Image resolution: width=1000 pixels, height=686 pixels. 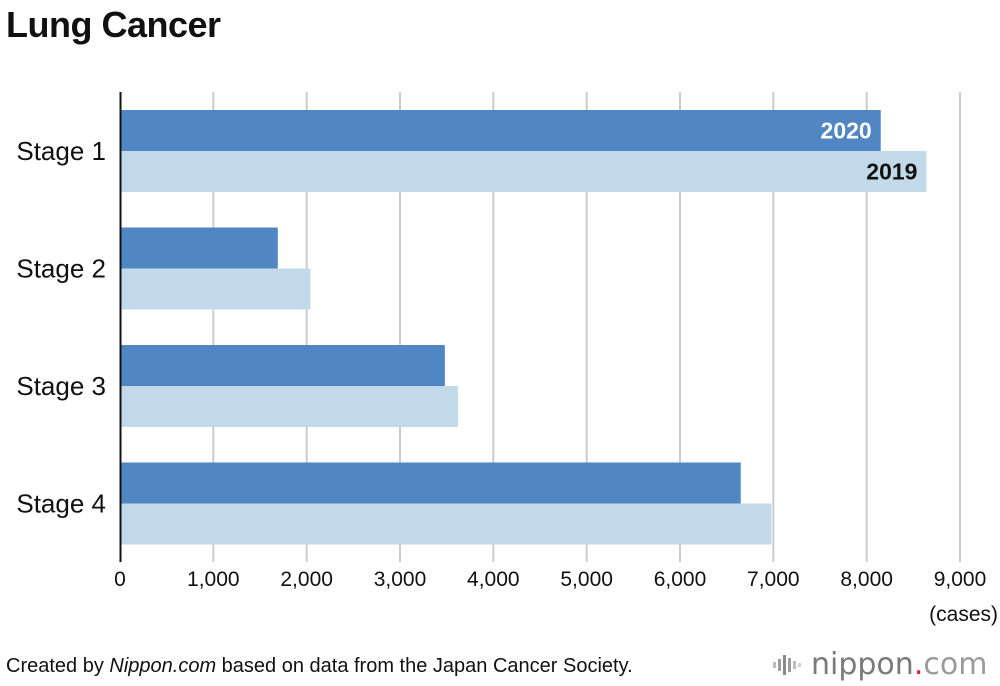 I want to click on category-label: Stage 3, so click(x=61, y=386).